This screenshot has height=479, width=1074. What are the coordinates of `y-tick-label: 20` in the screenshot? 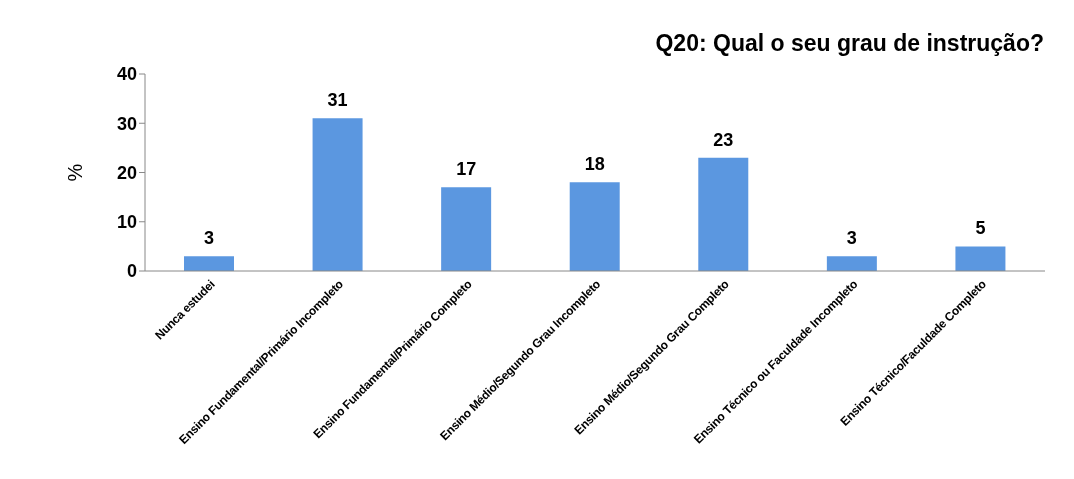 It's located at (126, 172).